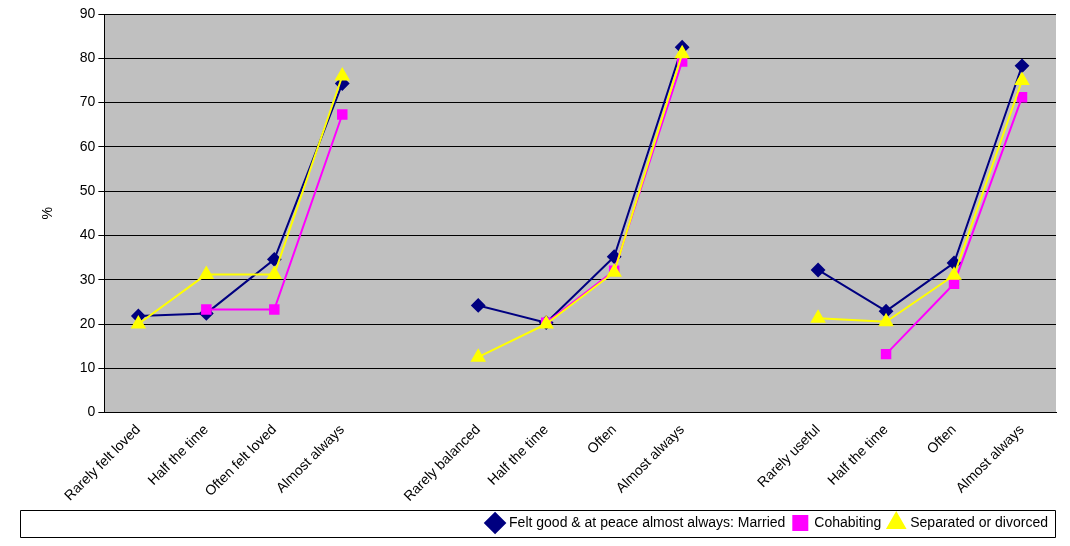 This screenshot has width=1070, height=546. What do you see at coordinates (91, 411) in the screenshot?
I see `y-tick-label: 0` at bounding box center [91, 411].